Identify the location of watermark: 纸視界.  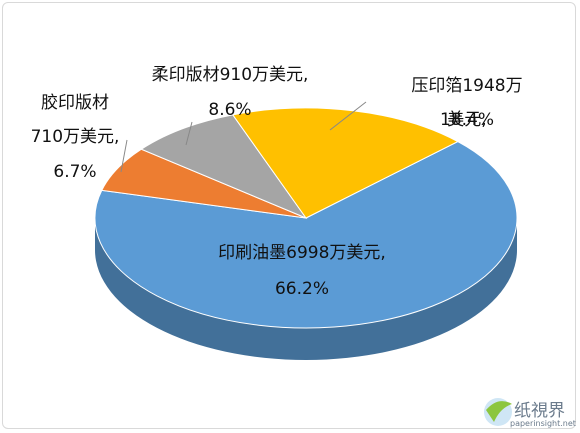
(539, 411).